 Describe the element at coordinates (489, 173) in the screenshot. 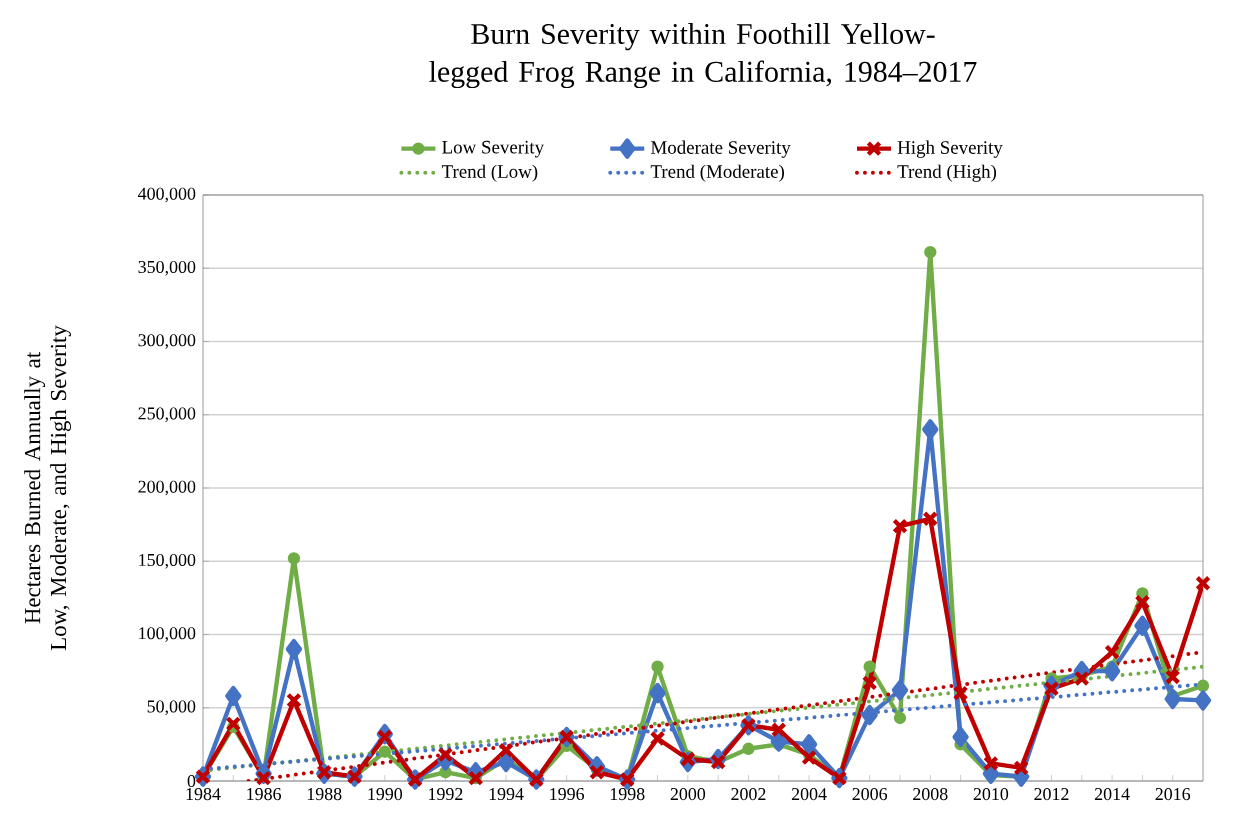

I see `legend-label: Trend (Low)` at that location.